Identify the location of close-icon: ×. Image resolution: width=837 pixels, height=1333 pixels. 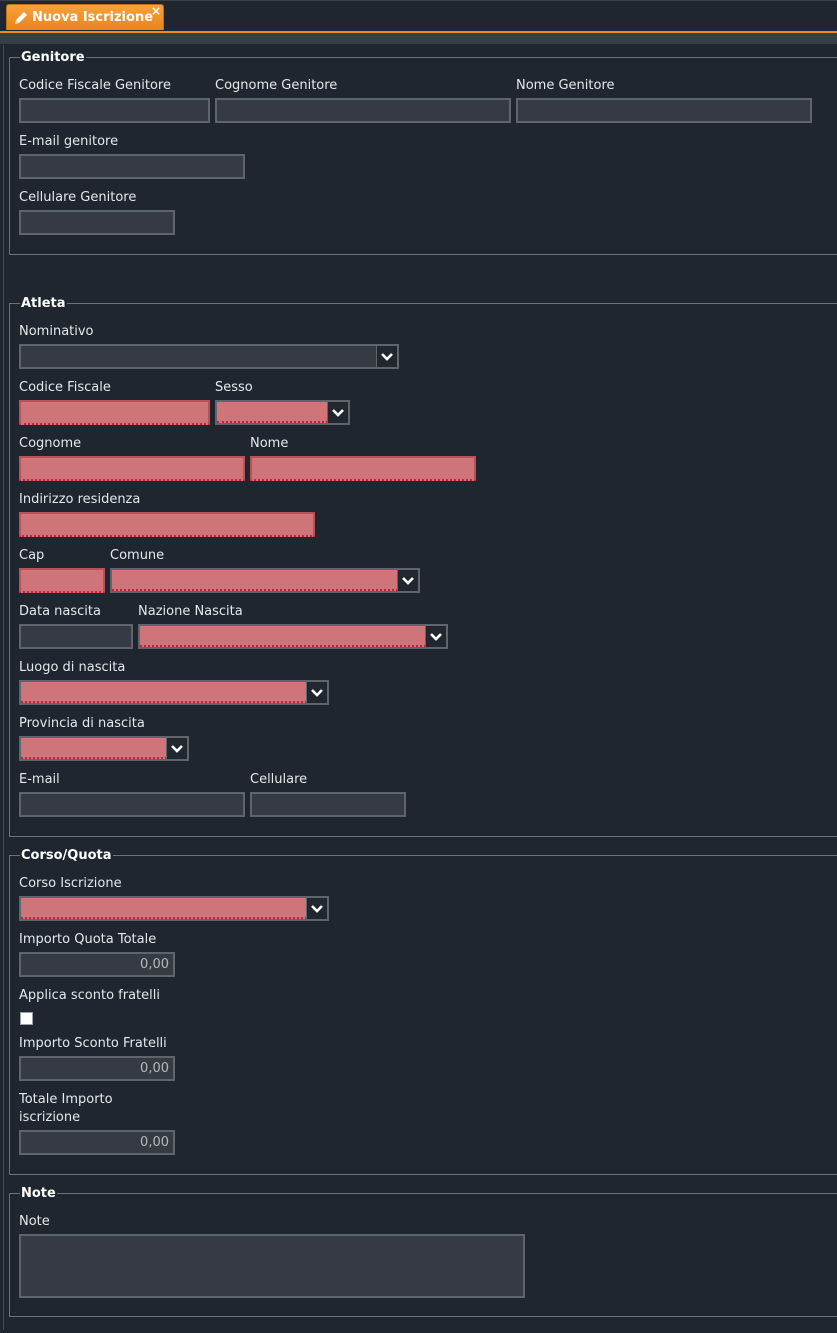
(155, 11).